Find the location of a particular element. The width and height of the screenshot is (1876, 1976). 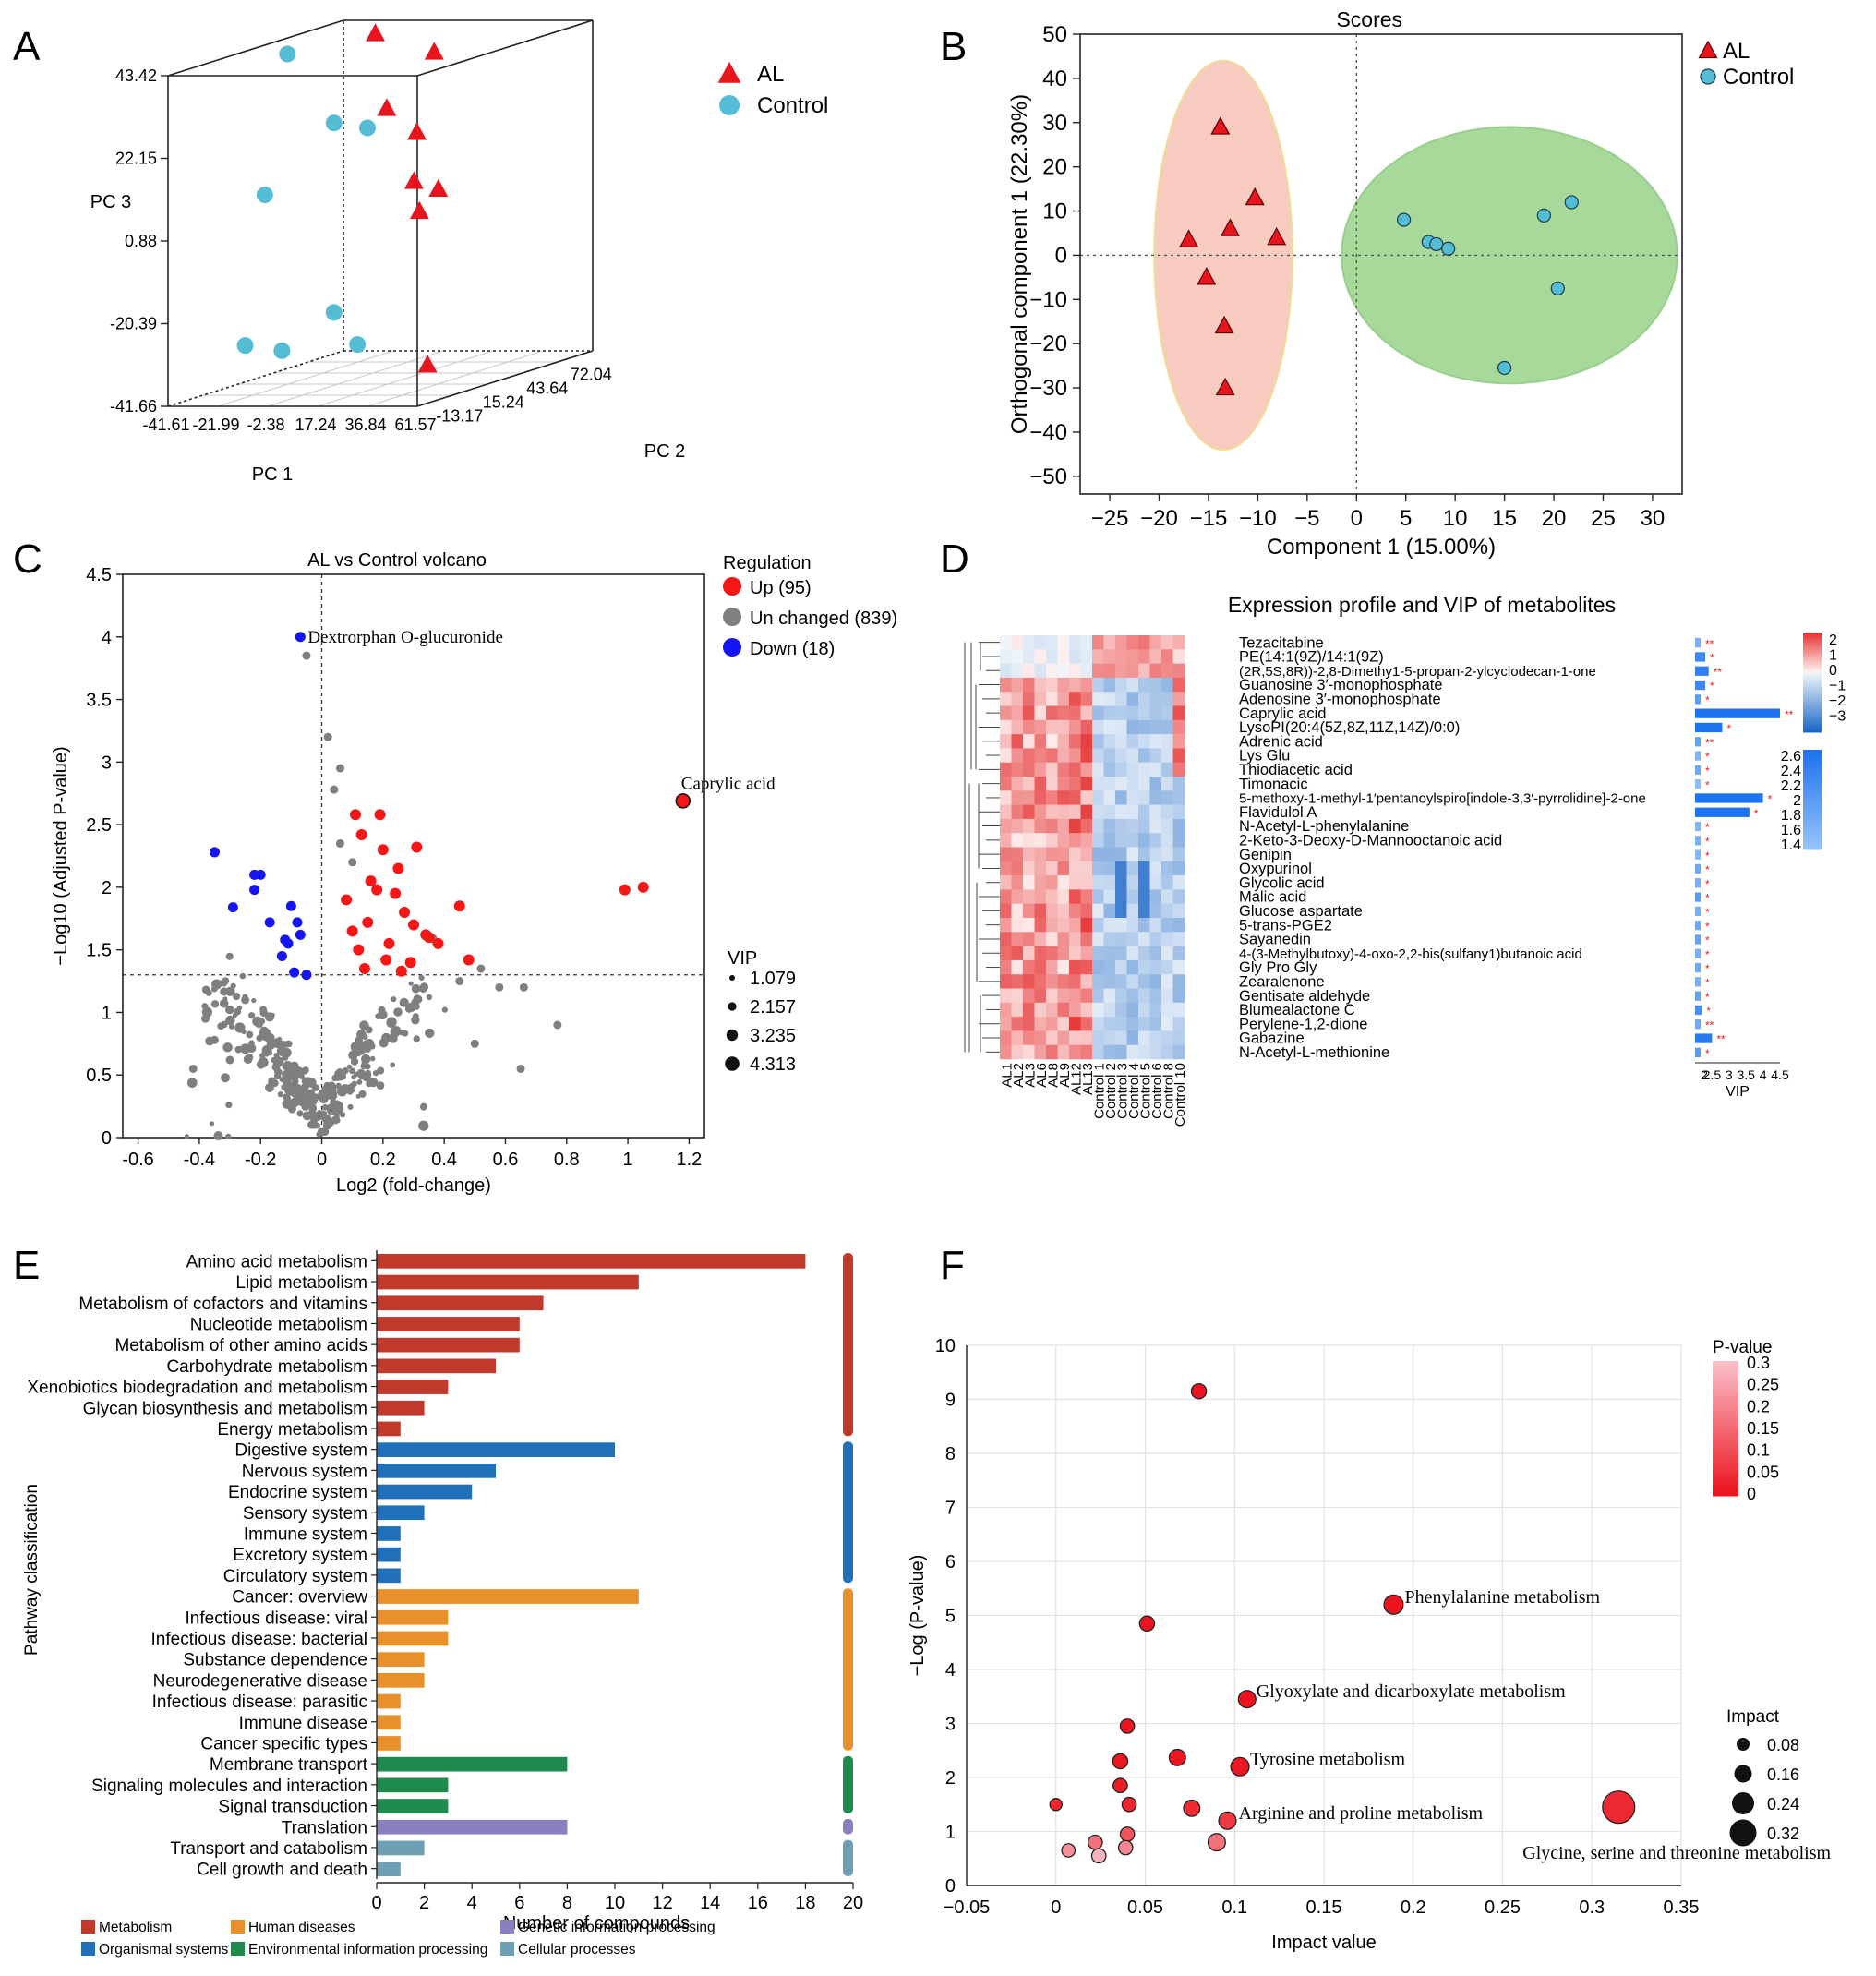

pathway-bubble is located at coordinates (1619, 1807).